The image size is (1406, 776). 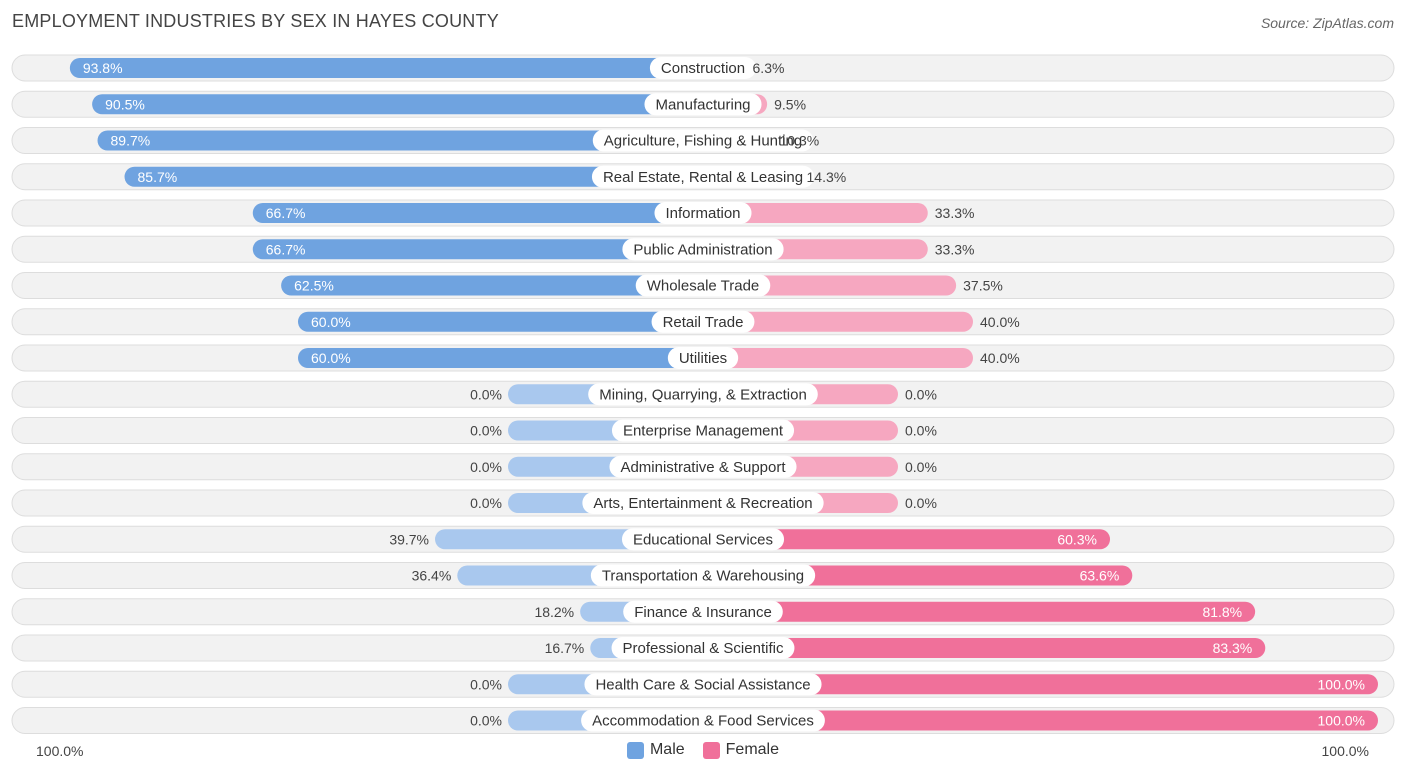 What do you see at coordinates (1222, 612) in the screenshot?
I see `value-label-female: 81.8%` at bounding box center [1222, 612].